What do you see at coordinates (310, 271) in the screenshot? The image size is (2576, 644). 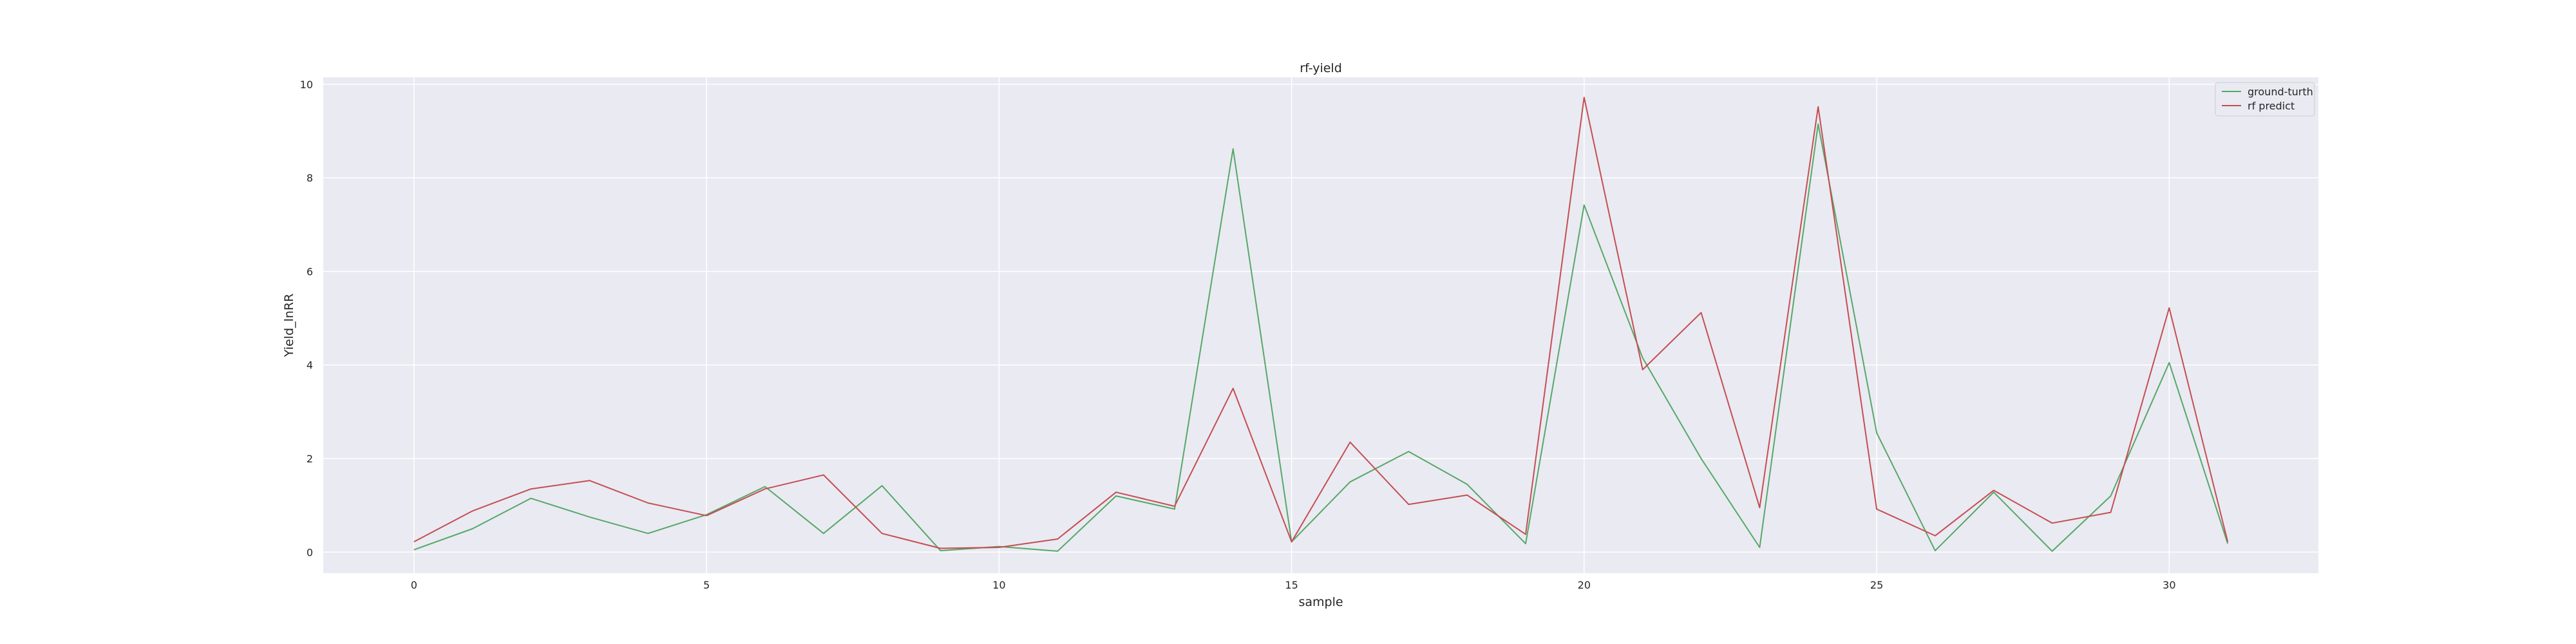 I see `y-tick-label: 6` at bounding box center [310, 271].